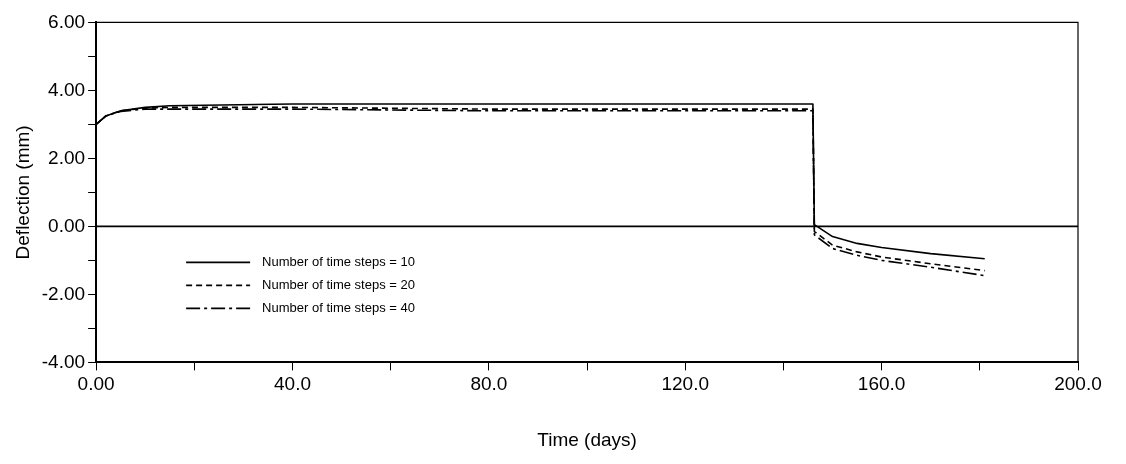 The image size is (1126, 464). I want to click on legend-label: Number of time steps = 20, so click(338, 284).